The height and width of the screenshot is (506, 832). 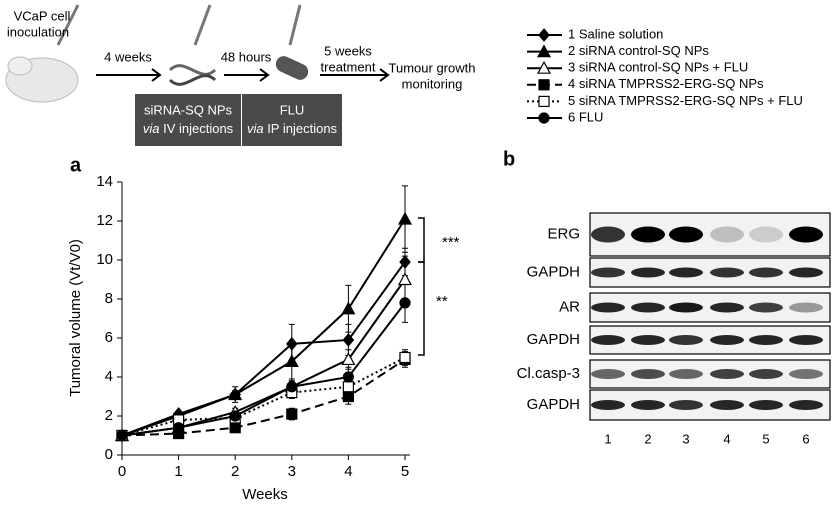 I want to click on y-tick-label: 14, so click(x=104, y=181).